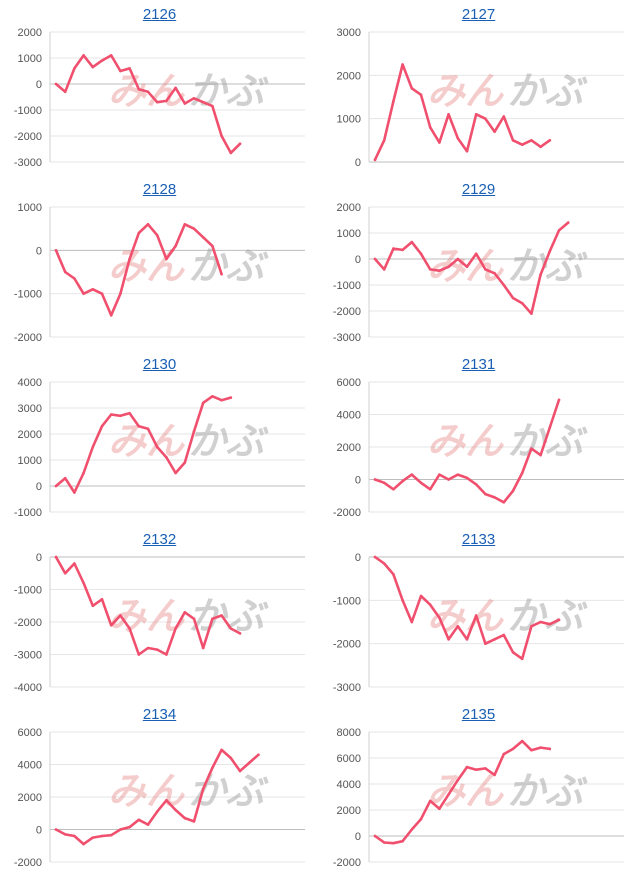 Image resolution: width=638 pixels, height=875 pixels. Describe the element at coordinates (465, 91) in the screenshot. I see `svg-text: みん` at that location.